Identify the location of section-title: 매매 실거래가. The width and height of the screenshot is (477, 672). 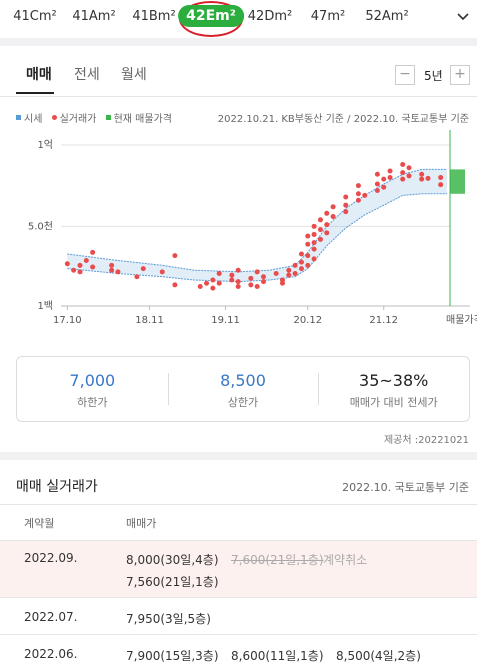
(57, 487).